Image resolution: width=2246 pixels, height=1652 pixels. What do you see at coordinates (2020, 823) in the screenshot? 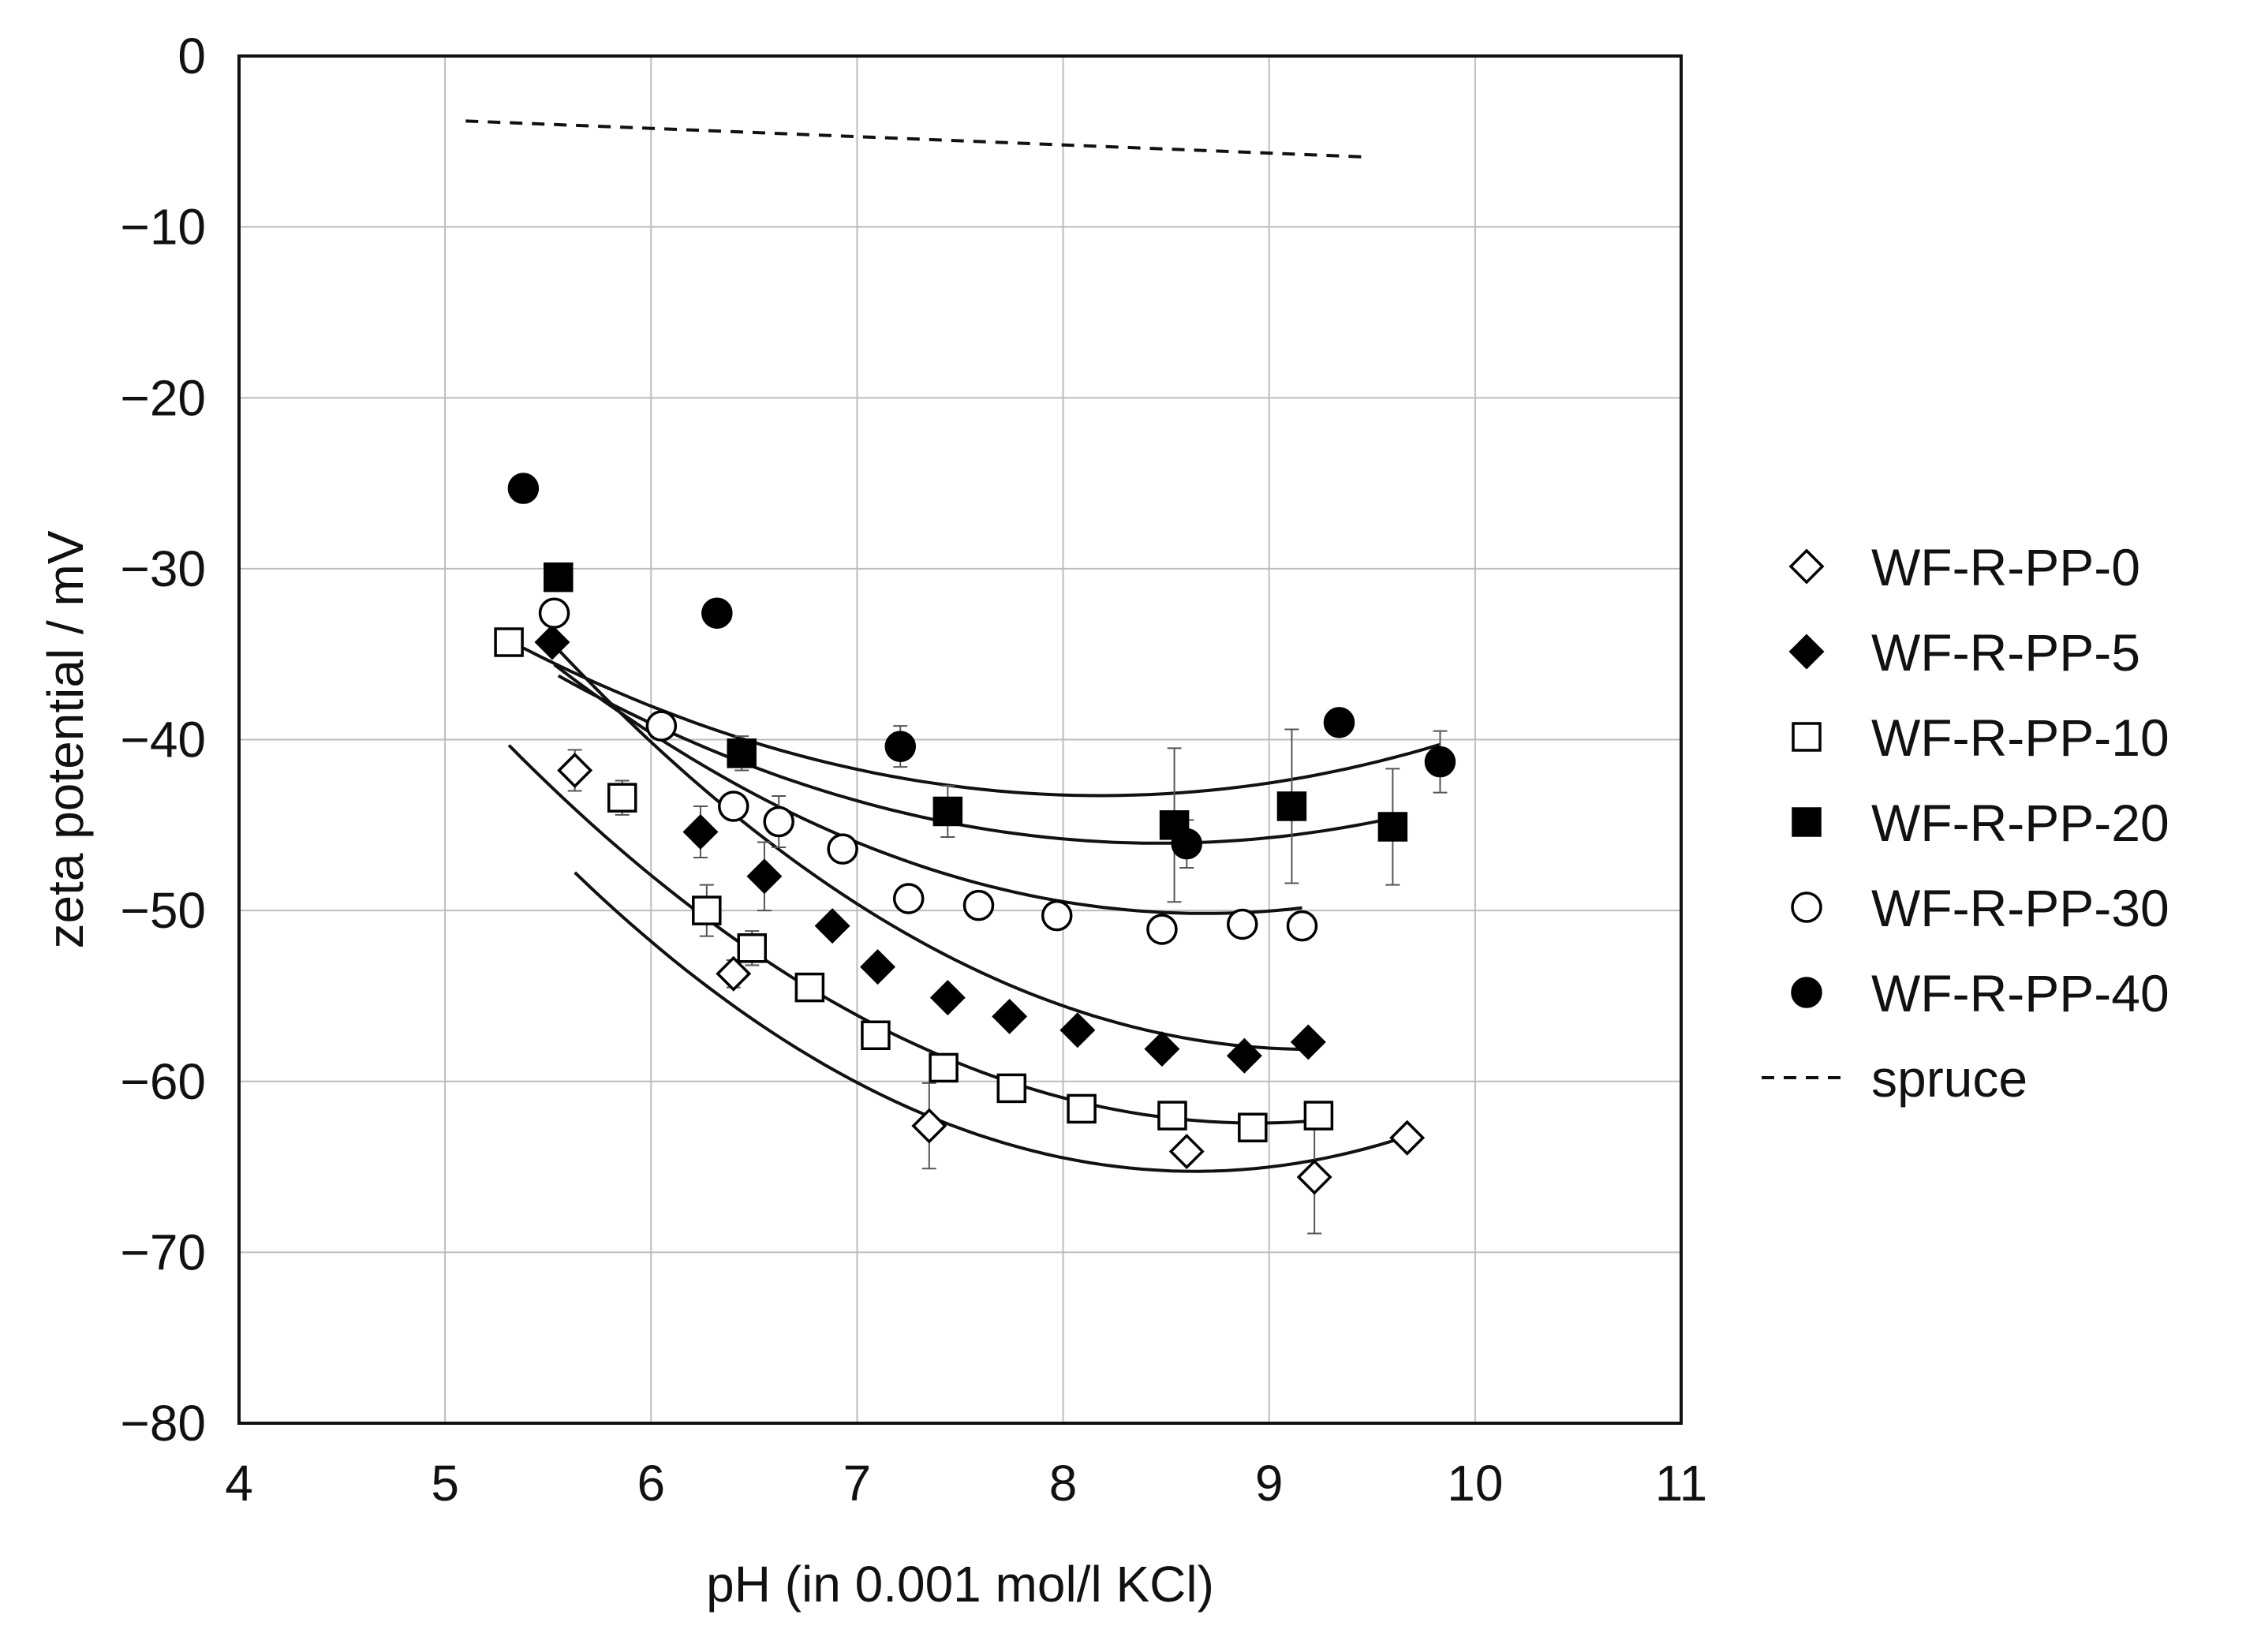
I see `legend-label: WF-R-PP-20` at bounding box center [2020, 823].